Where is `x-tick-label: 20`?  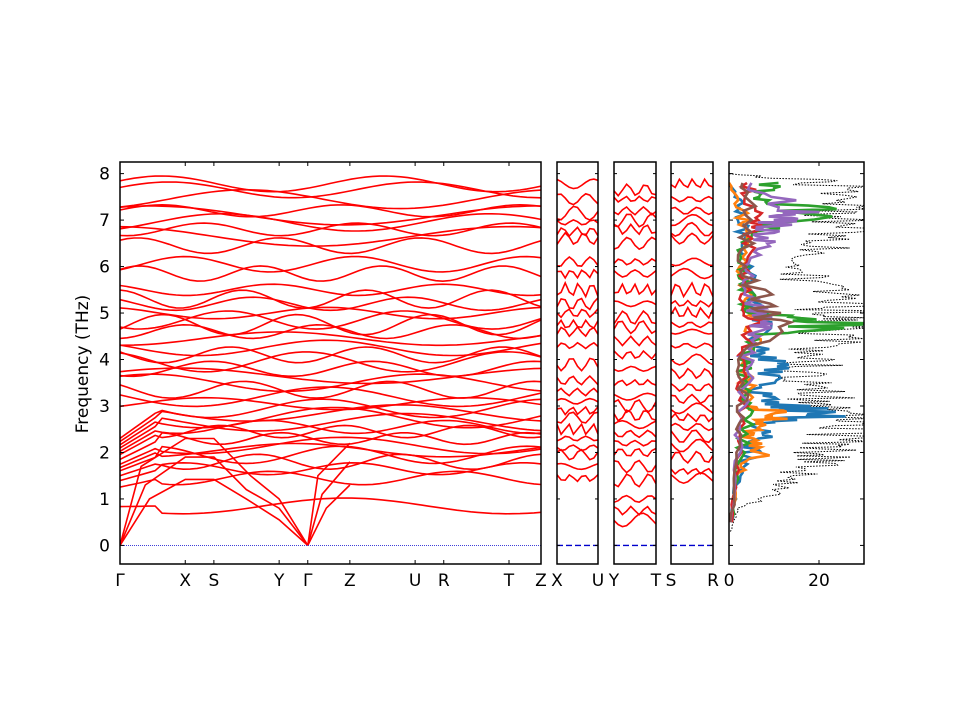 x-tick-label: 20 is located at coordinates (819, 581).